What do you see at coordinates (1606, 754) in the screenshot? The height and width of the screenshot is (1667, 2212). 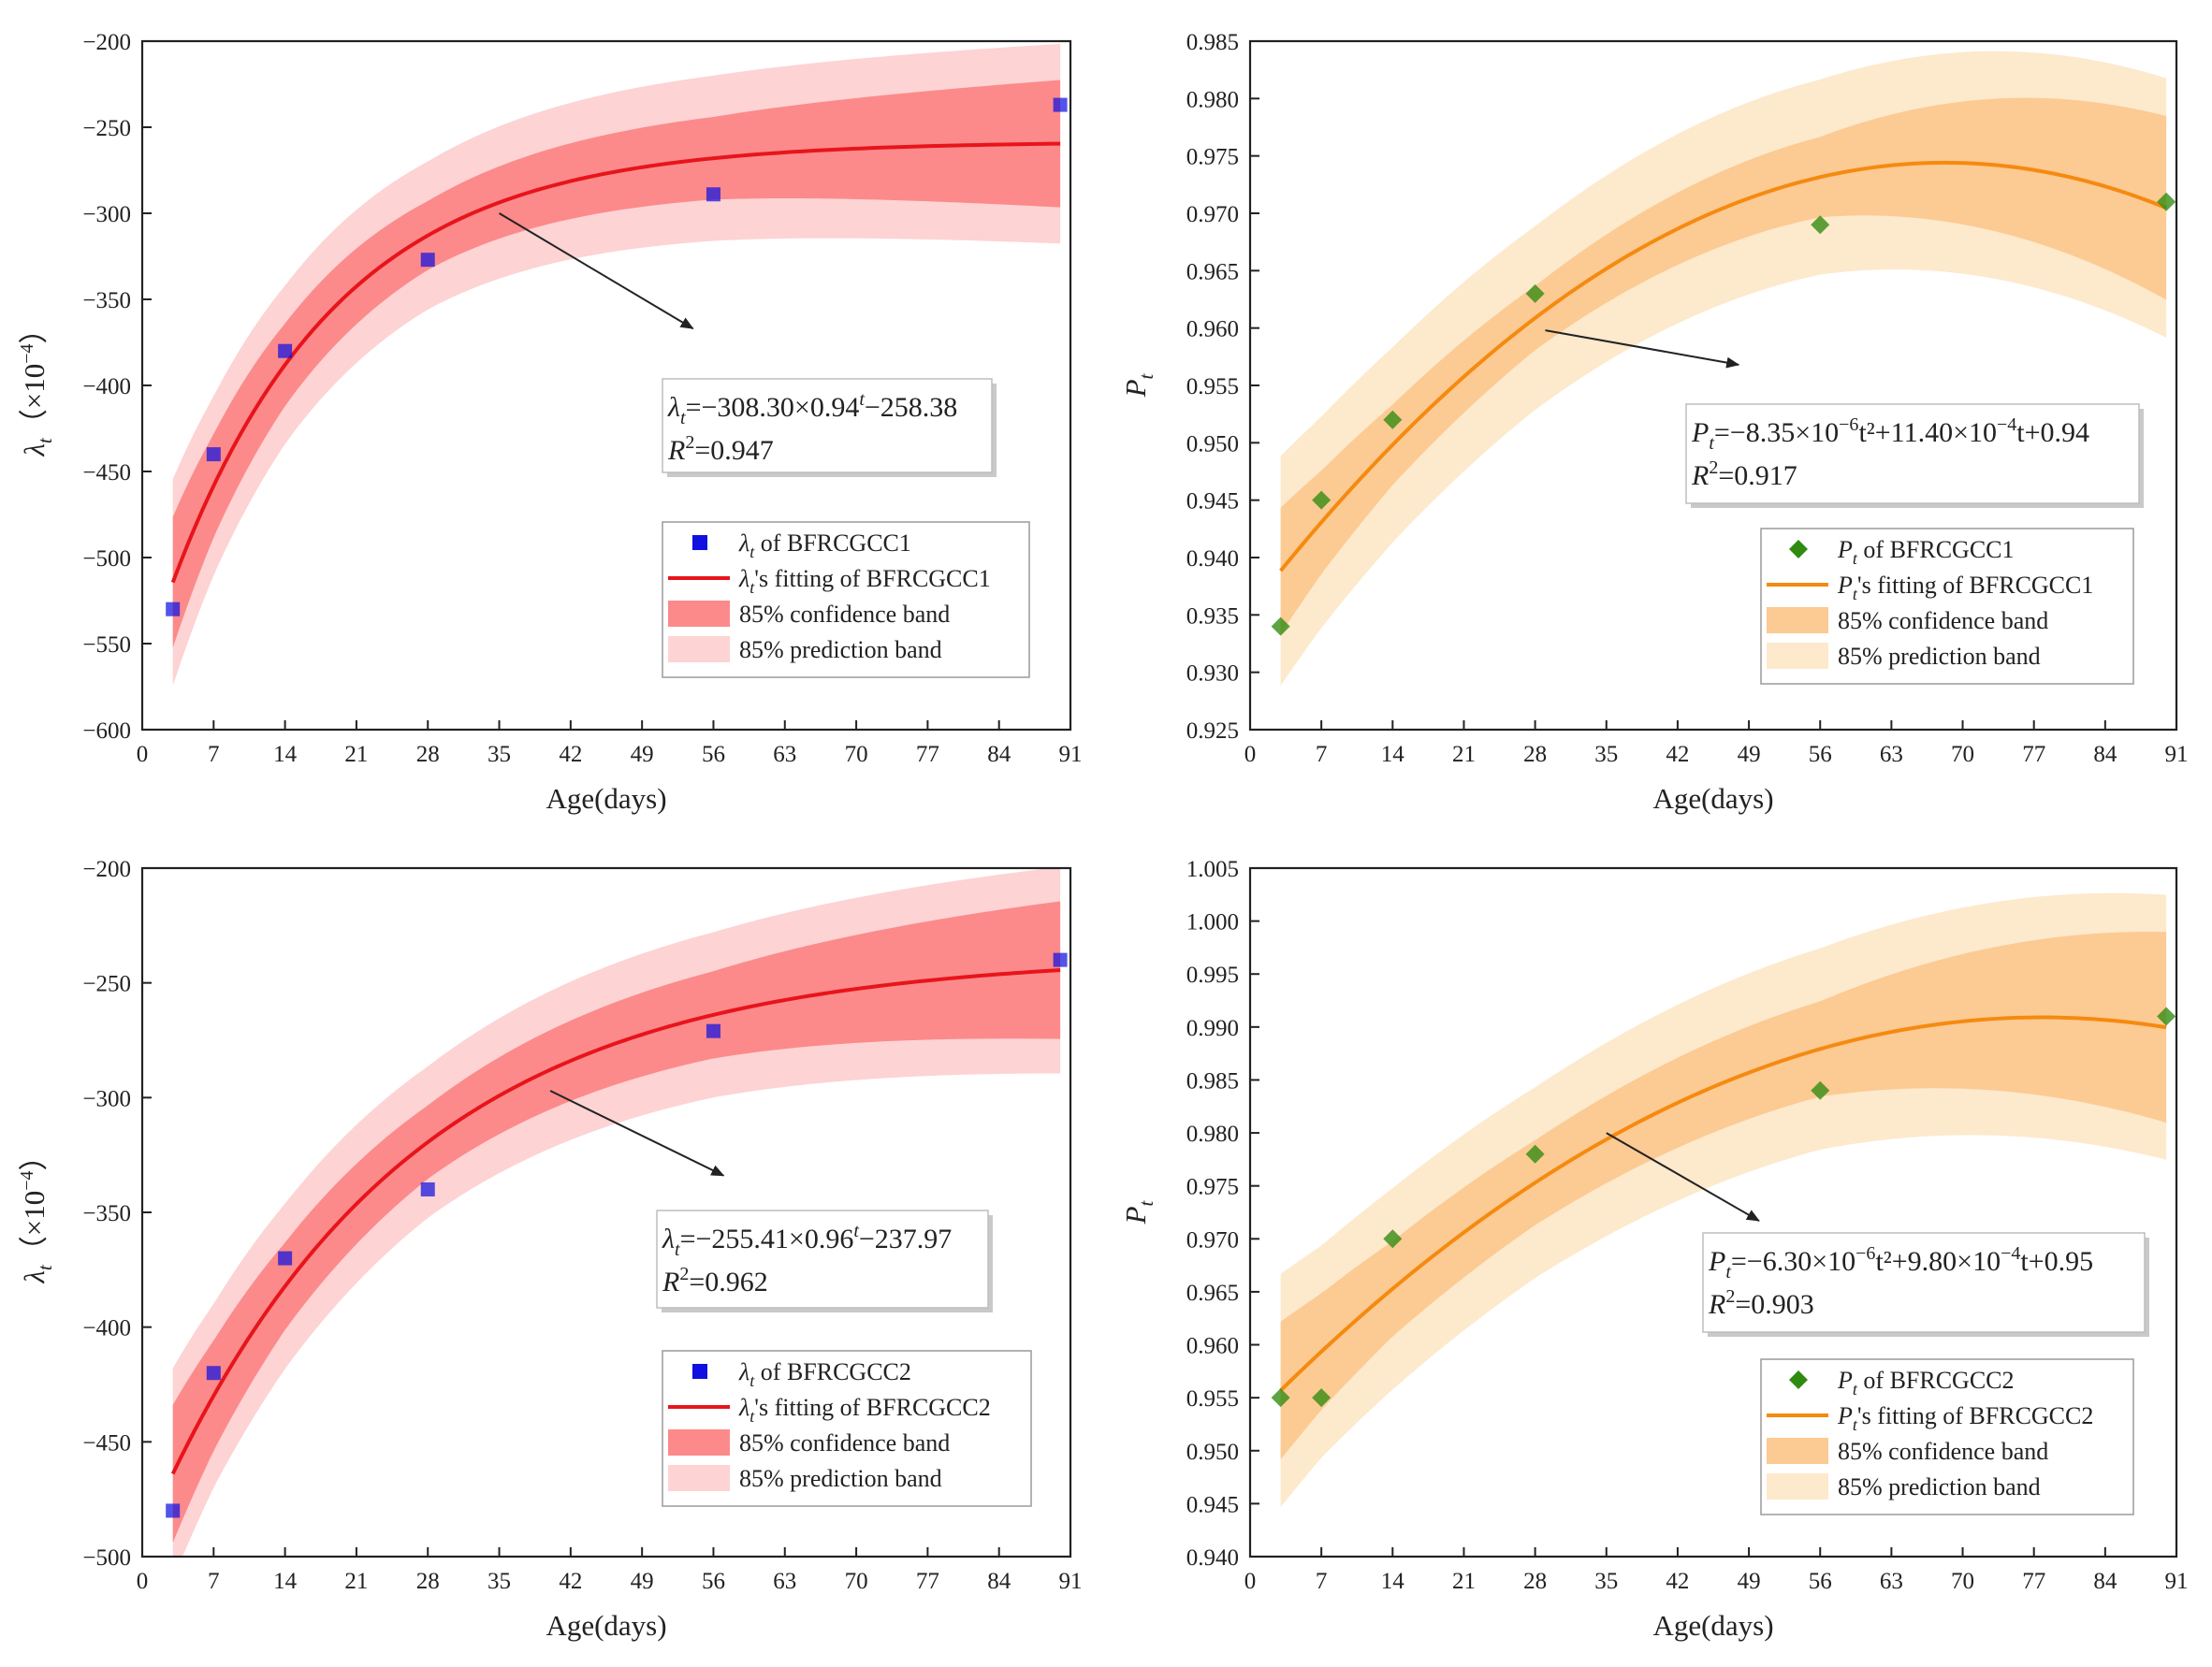 I see `x-tick-label: 35` at bounding box center [1606, 754].